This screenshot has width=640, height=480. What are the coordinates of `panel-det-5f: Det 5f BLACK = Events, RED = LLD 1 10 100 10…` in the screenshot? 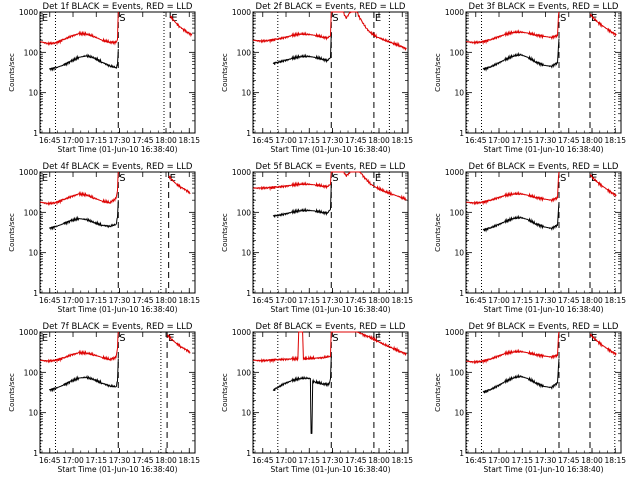 It's located at (317, 238).